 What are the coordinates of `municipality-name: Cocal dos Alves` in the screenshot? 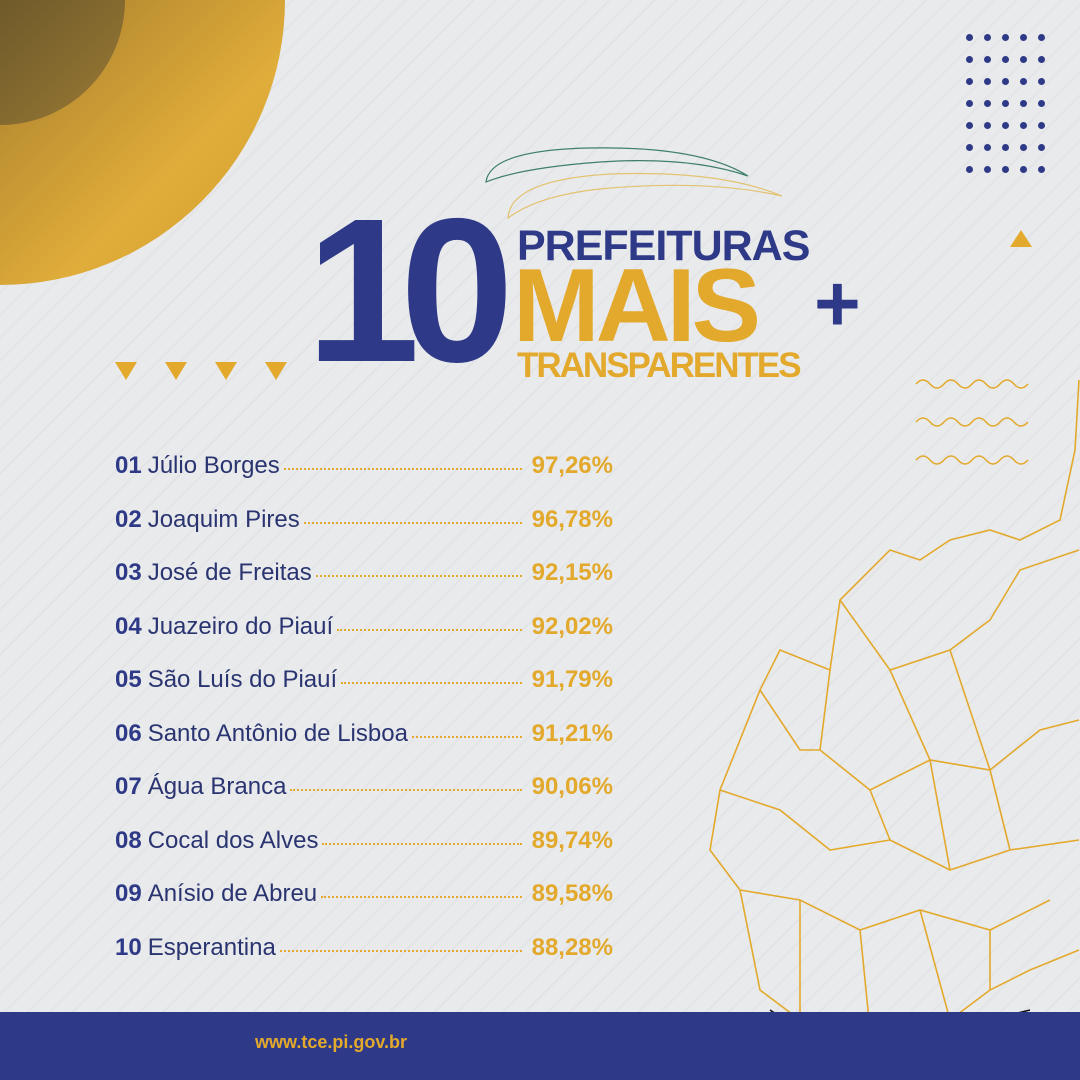 It's located at (233, 840).